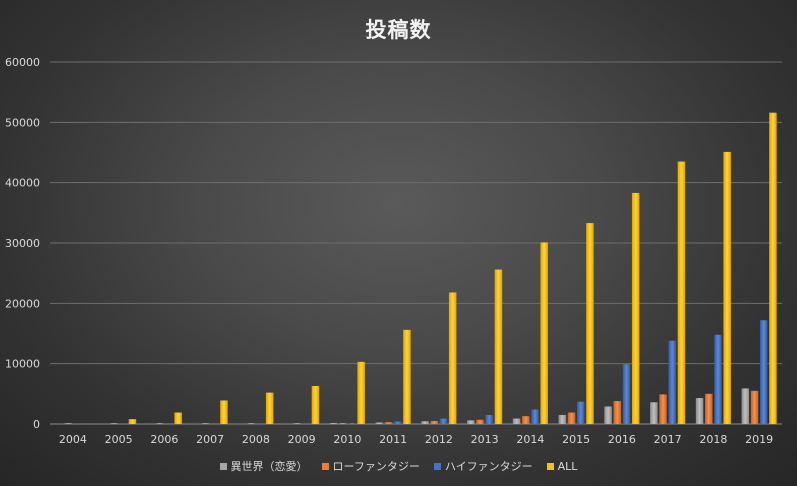 The width and height of the screenshot is (797, 486). Describe the element at coordinates (393, 439) in the screenshot. I see `x-tick-label: 2011` at that location.